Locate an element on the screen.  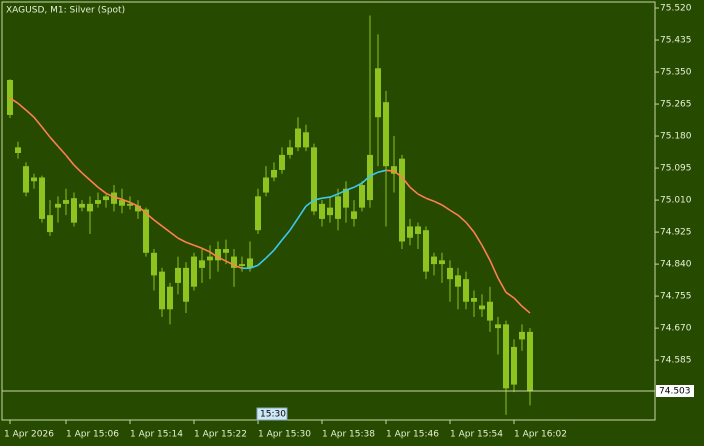
y-tick-label: 75.350 is located at coordinates (676, 73).